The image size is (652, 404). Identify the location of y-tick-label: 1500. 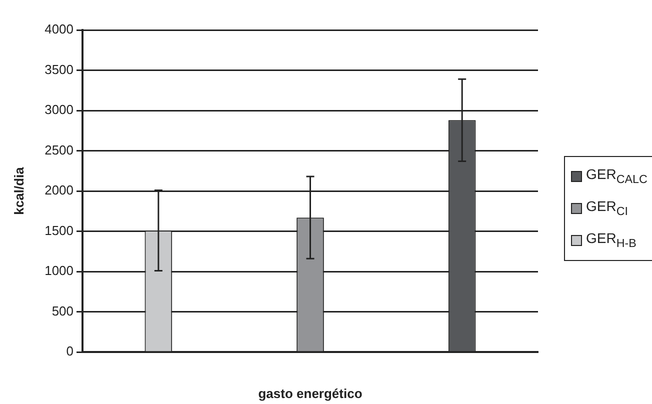
(59, 230).